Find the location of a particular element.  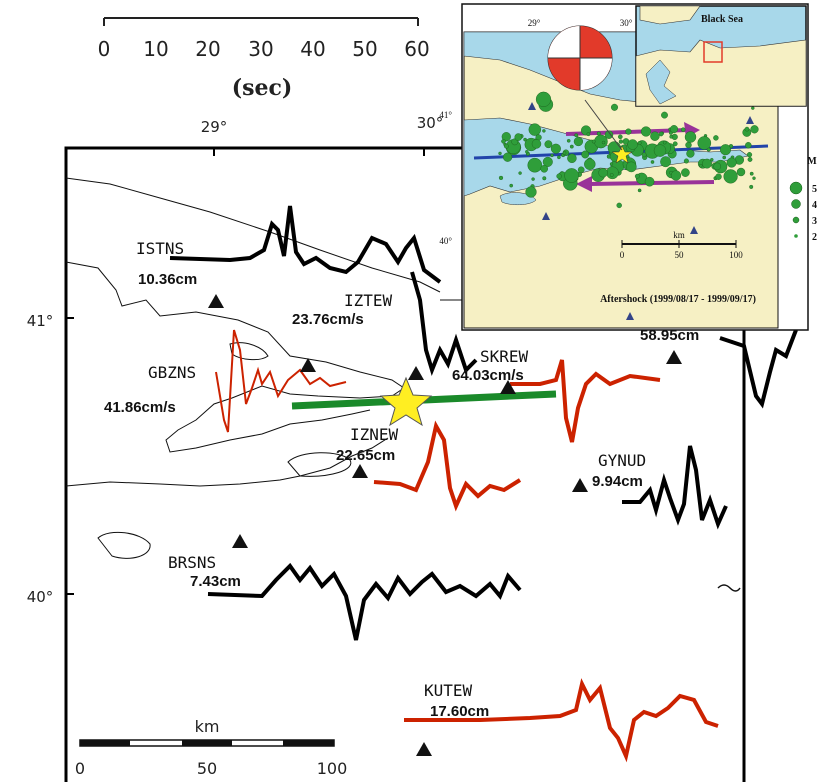

time-unit-label: (sec) is located at coordinates (262, 88).